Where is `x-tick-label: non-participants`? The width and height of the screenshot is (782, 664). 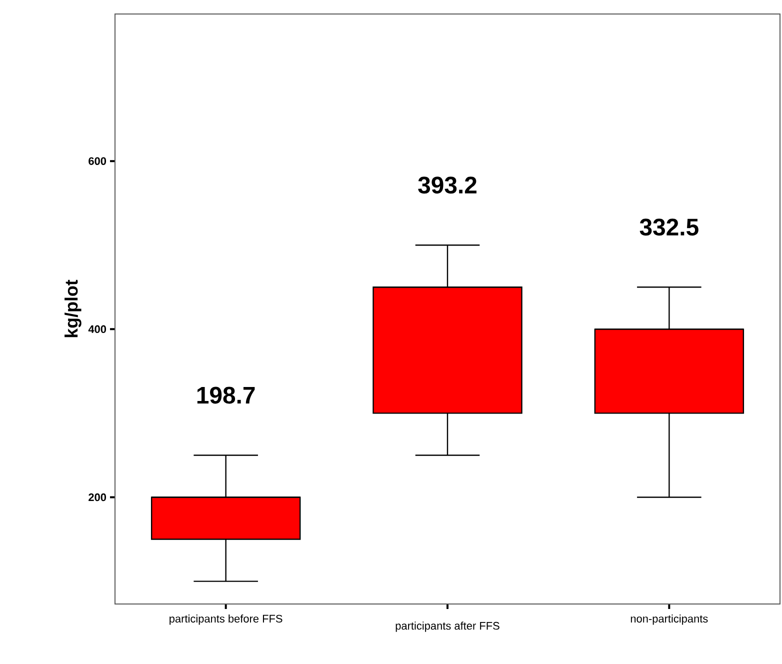
x-tick-label: non-participants is located at coordinates (669, 619).